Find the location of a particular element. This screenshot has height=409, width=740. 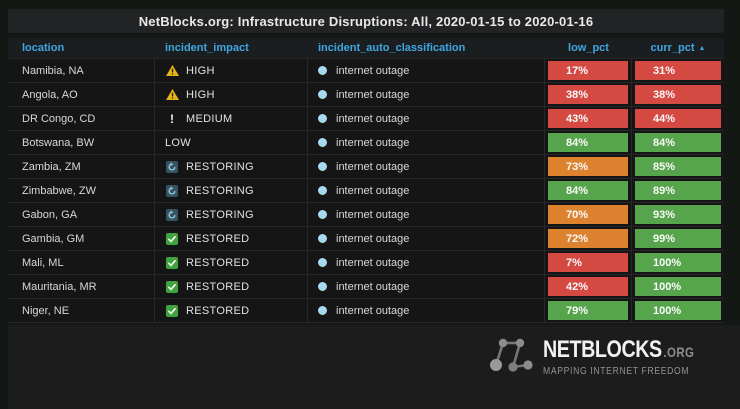

cell-low-pct-value: 7% is located at coordinates (588, 262).